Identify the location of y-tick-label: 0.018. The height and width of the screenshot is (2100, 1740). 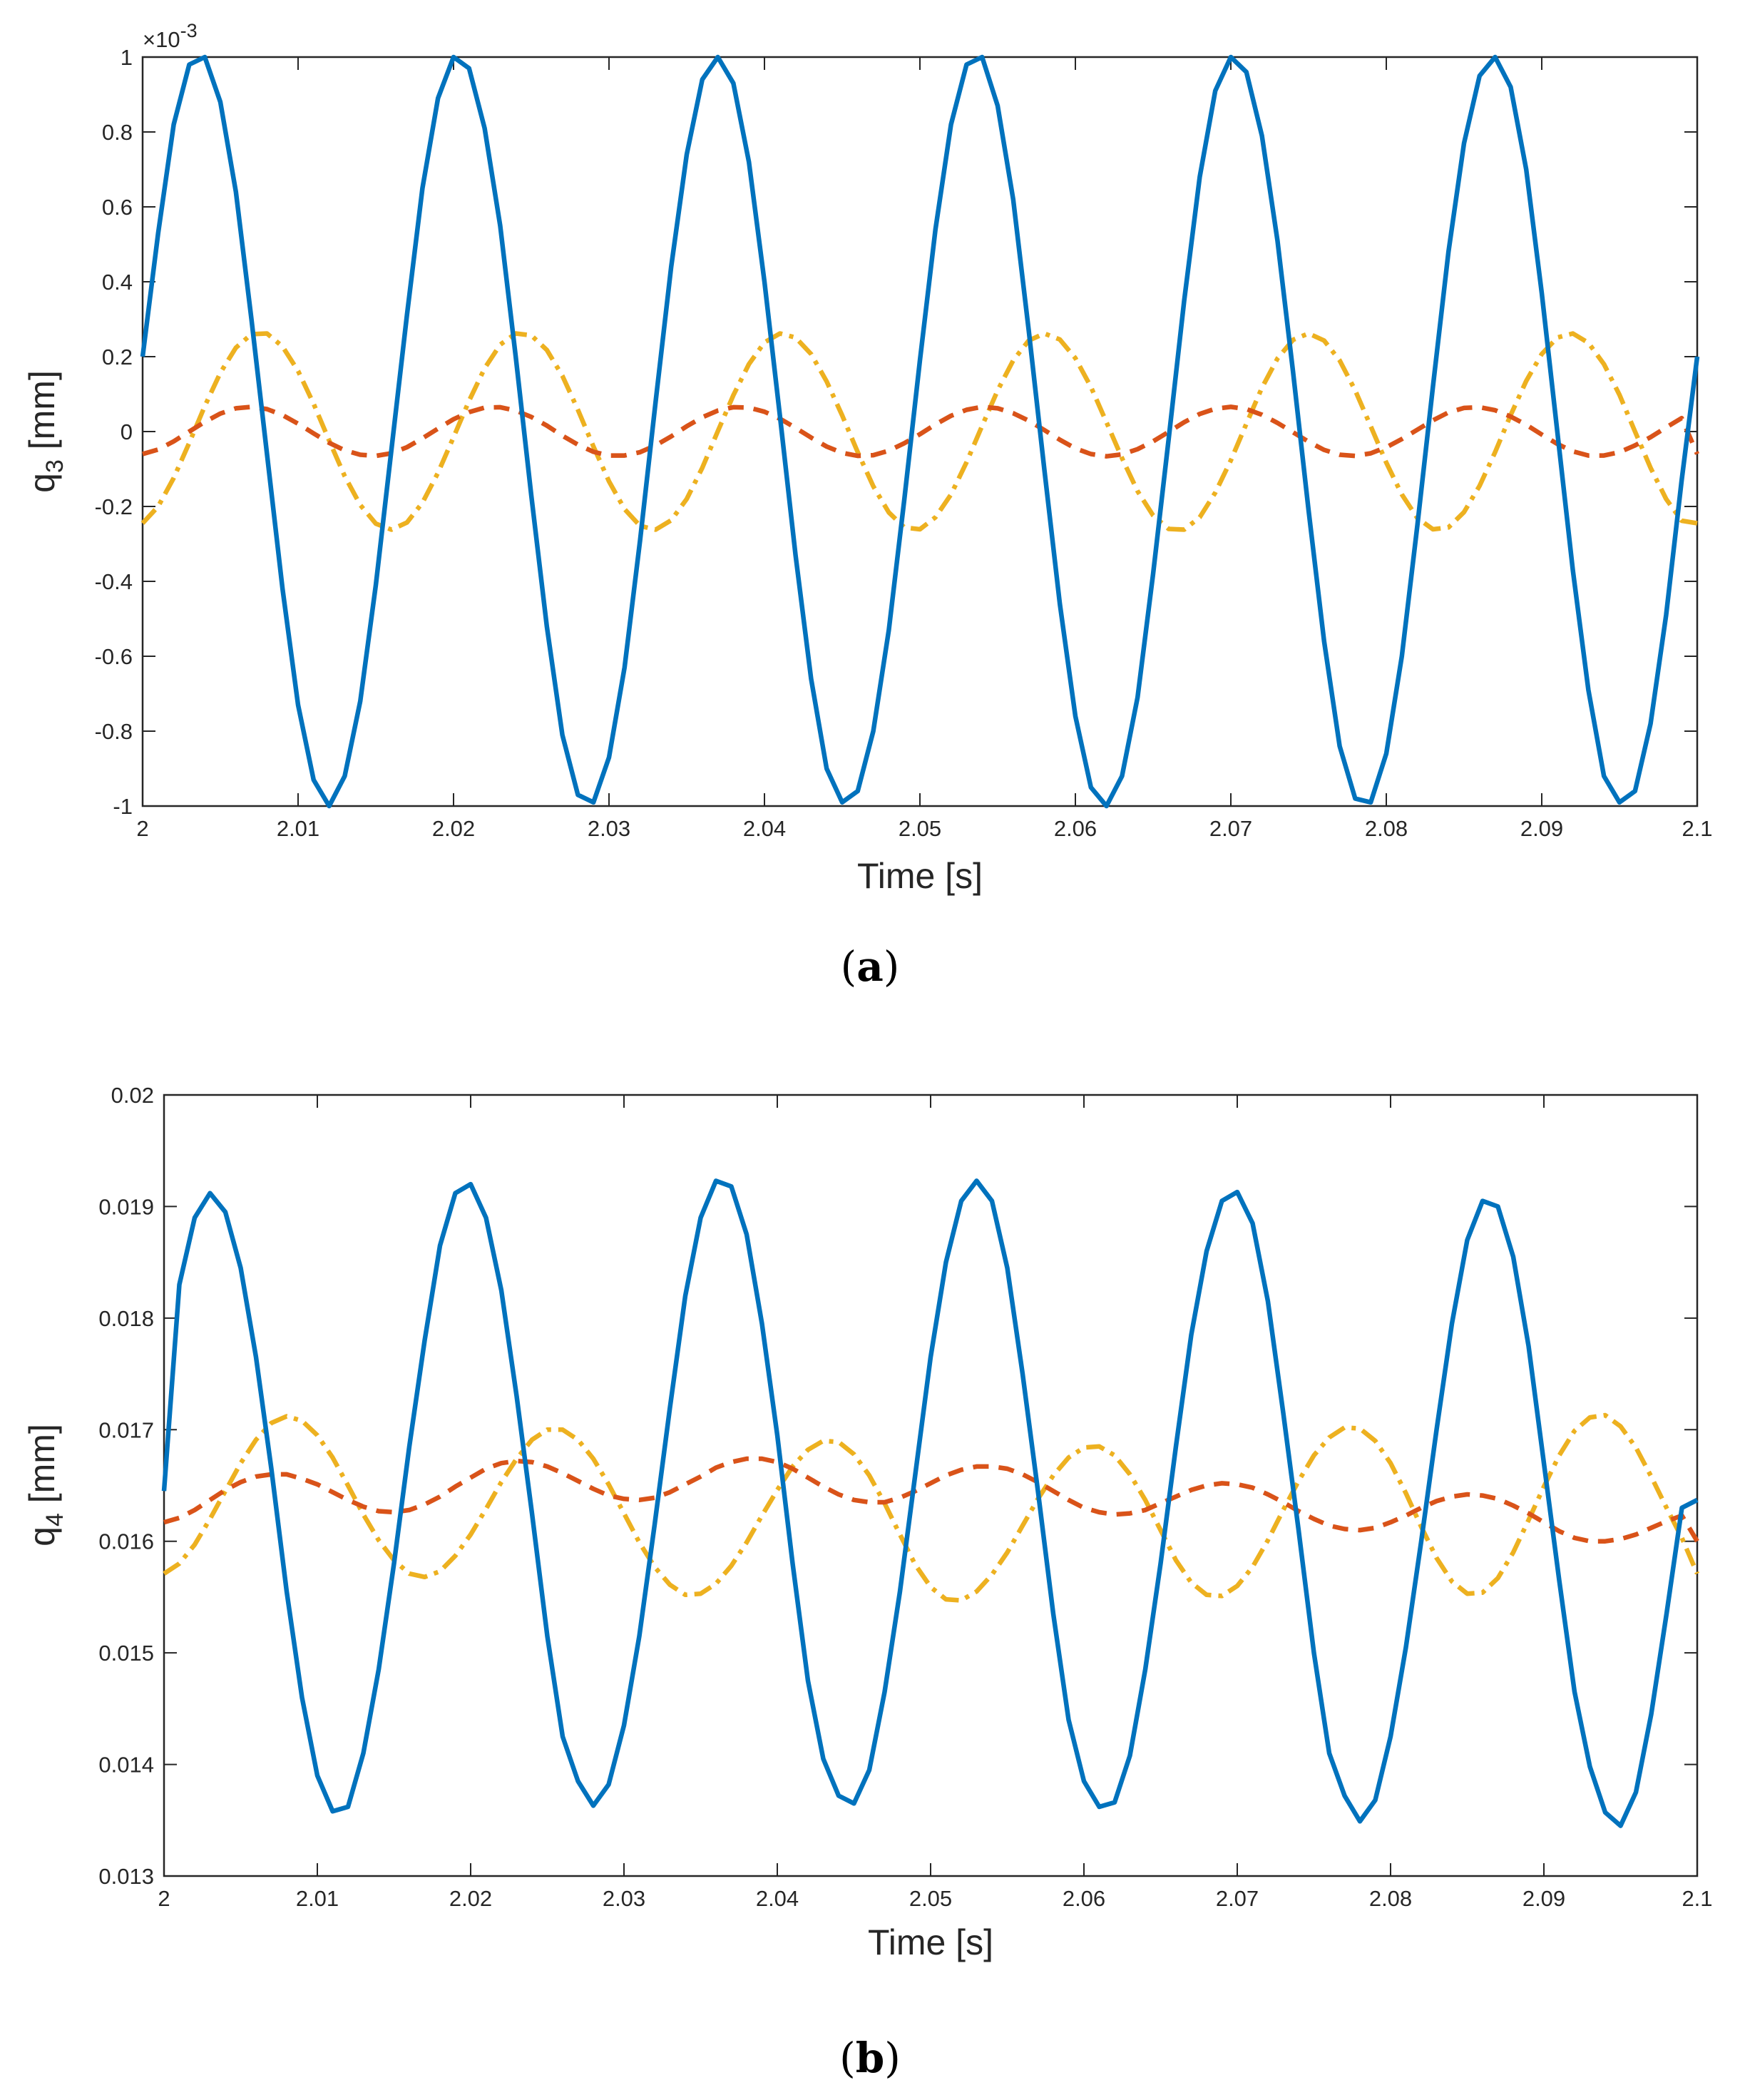
(126, 1318).